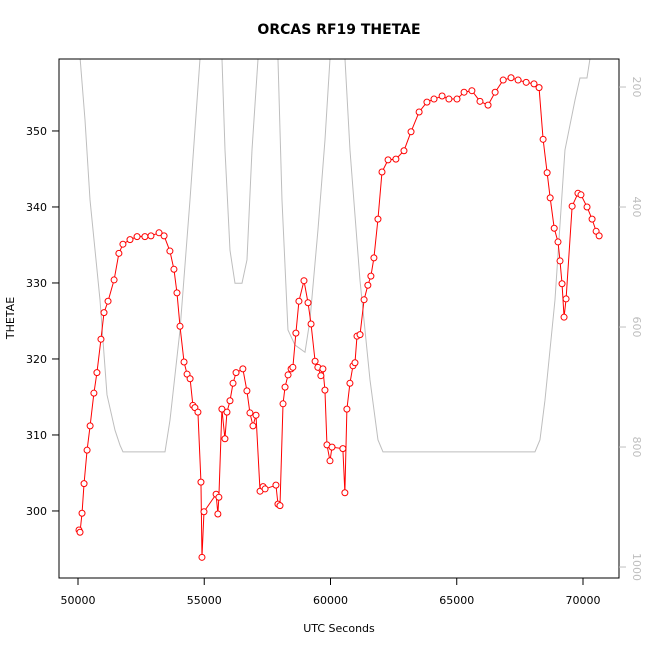 Image resolution: width=650 pixels, height=650 pixels. Describe the element at coordinates (636, 207) in the screenshot. I see `y2-tick-label: 400` at that location.